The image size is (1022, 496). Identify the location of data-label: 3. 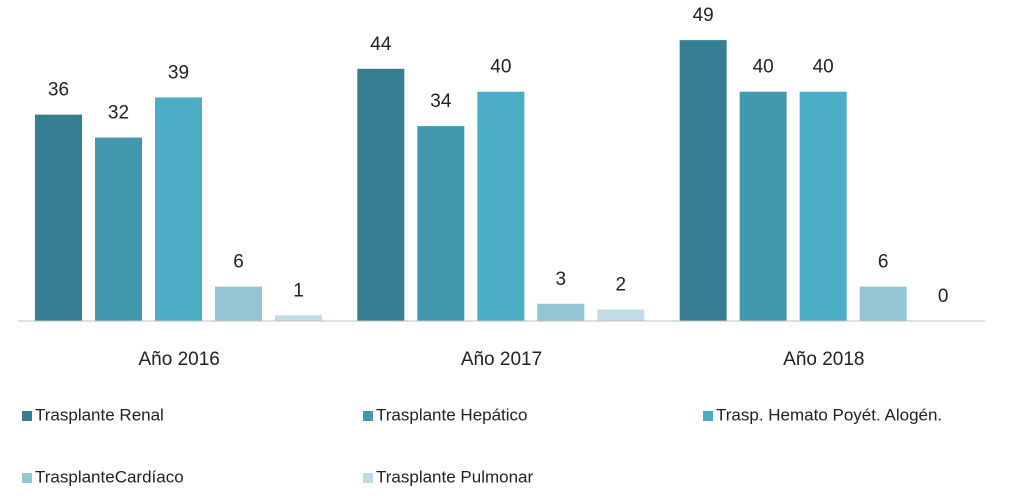
(561, 279).